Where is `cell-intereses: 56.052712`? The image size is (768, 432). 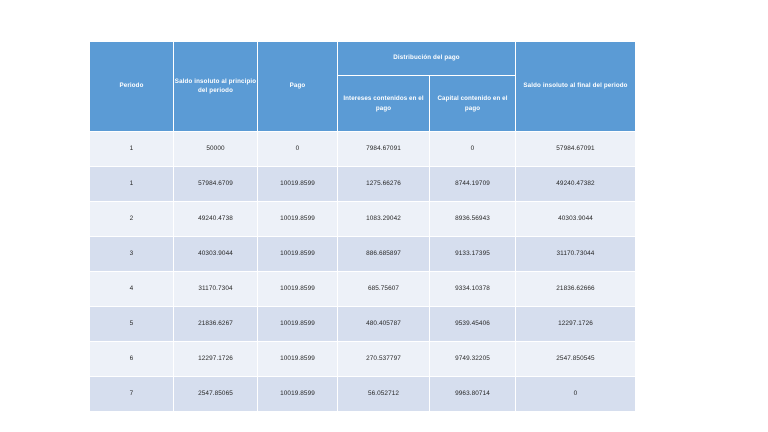 cell-intereses: 56.052712 is located at coordinates (383, 394).